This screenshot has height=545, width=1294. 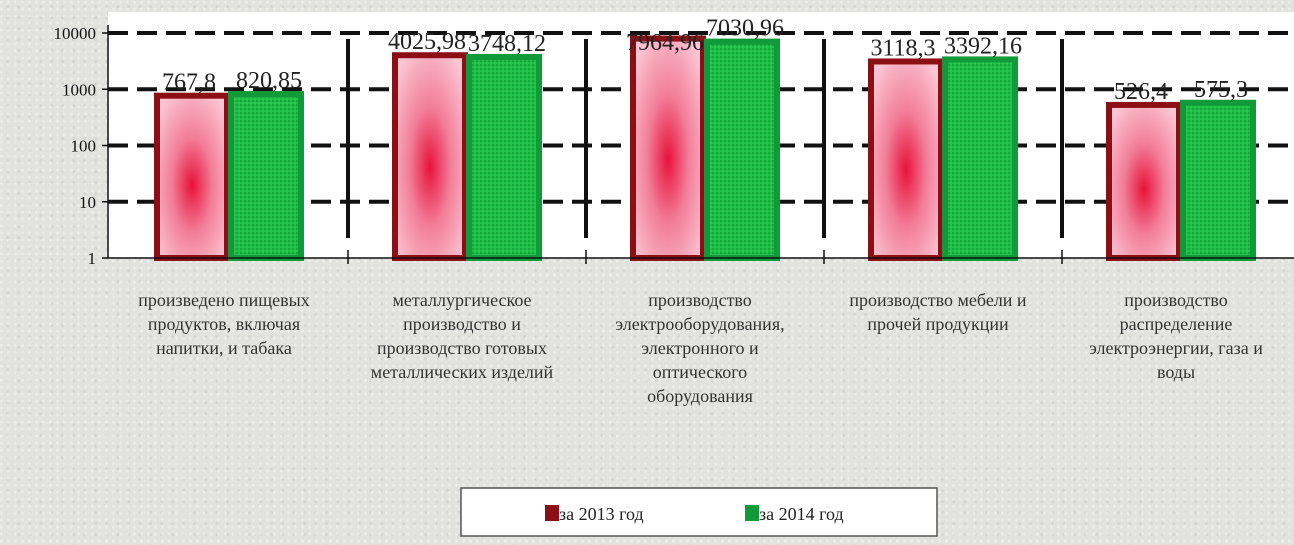 I want to click on y-tick-label: 10000, so click(x=75, y=33).